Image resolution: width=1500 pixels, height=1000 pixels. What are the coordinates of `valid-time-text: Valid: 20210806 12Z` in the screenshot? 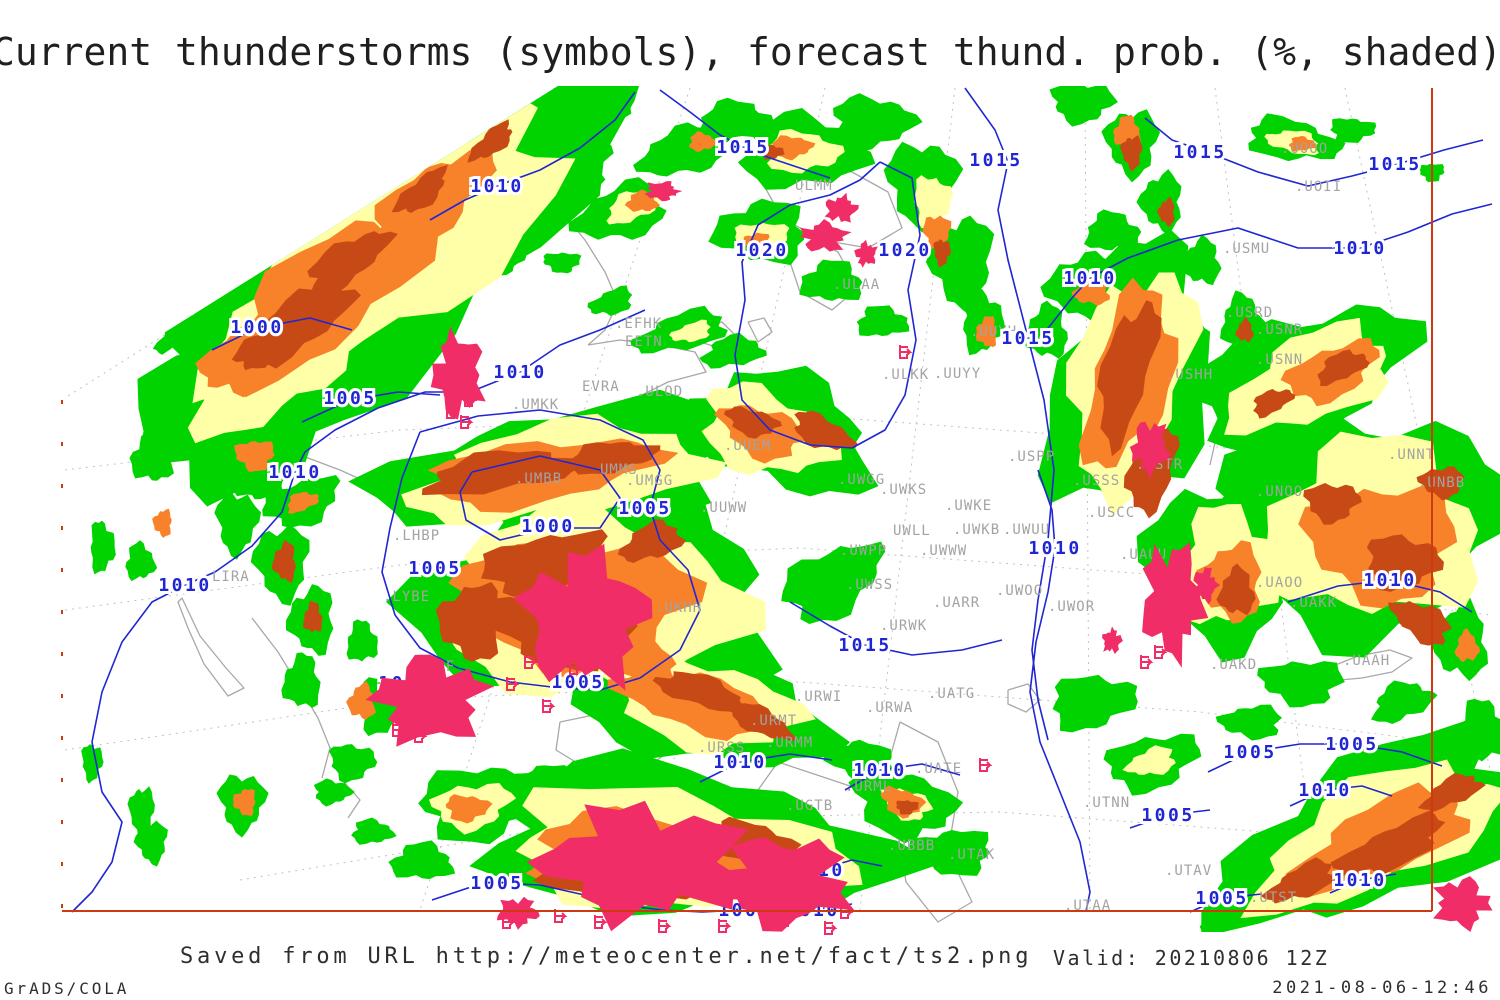 It's located at (1191, 958).